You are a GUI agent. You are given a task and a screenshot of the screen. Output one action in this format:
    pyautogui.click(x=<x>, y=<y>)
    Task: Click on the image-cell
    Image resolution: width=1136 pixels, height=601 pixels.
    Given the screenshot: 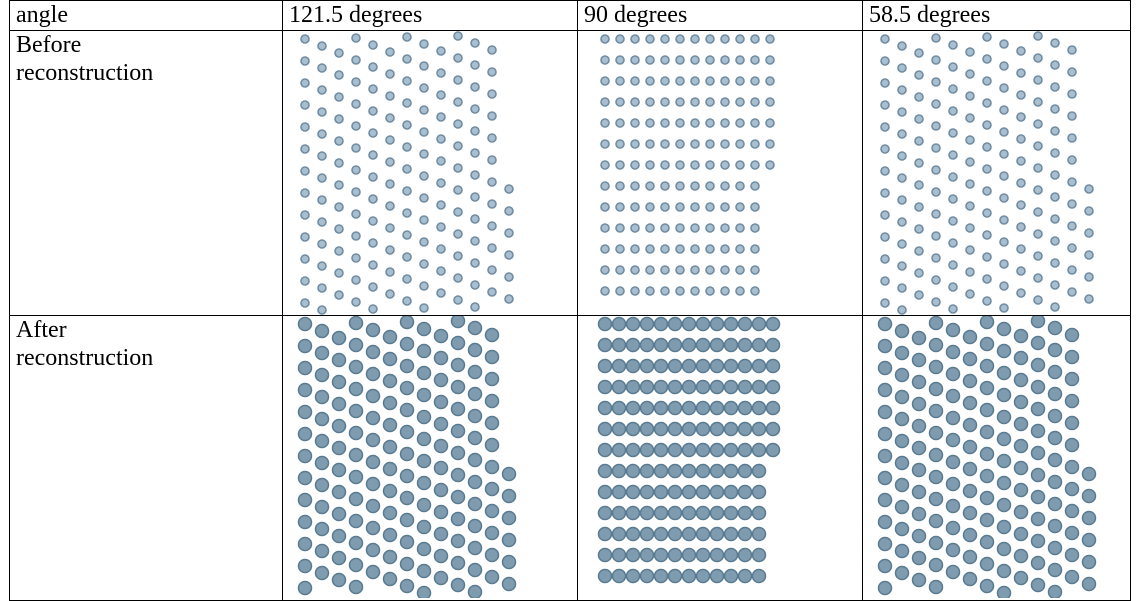 What is the action you would take?
    pyautogui.click(x=430, y=173)
    